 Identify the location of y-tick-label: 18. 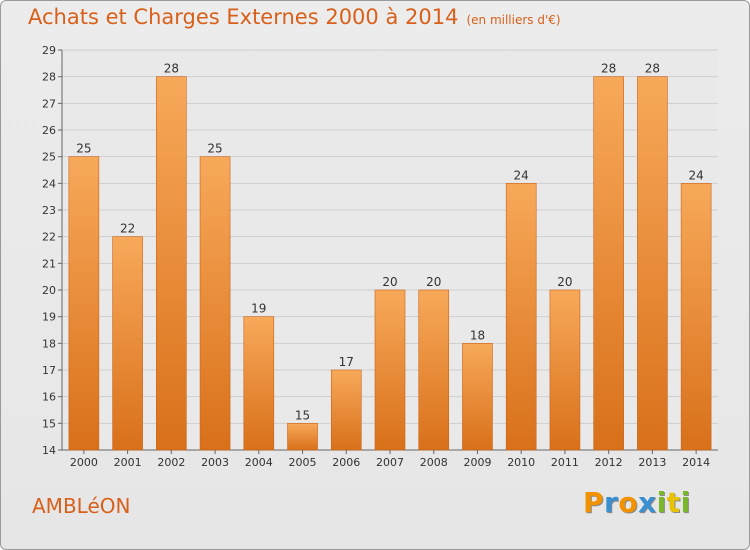
(49, 343).